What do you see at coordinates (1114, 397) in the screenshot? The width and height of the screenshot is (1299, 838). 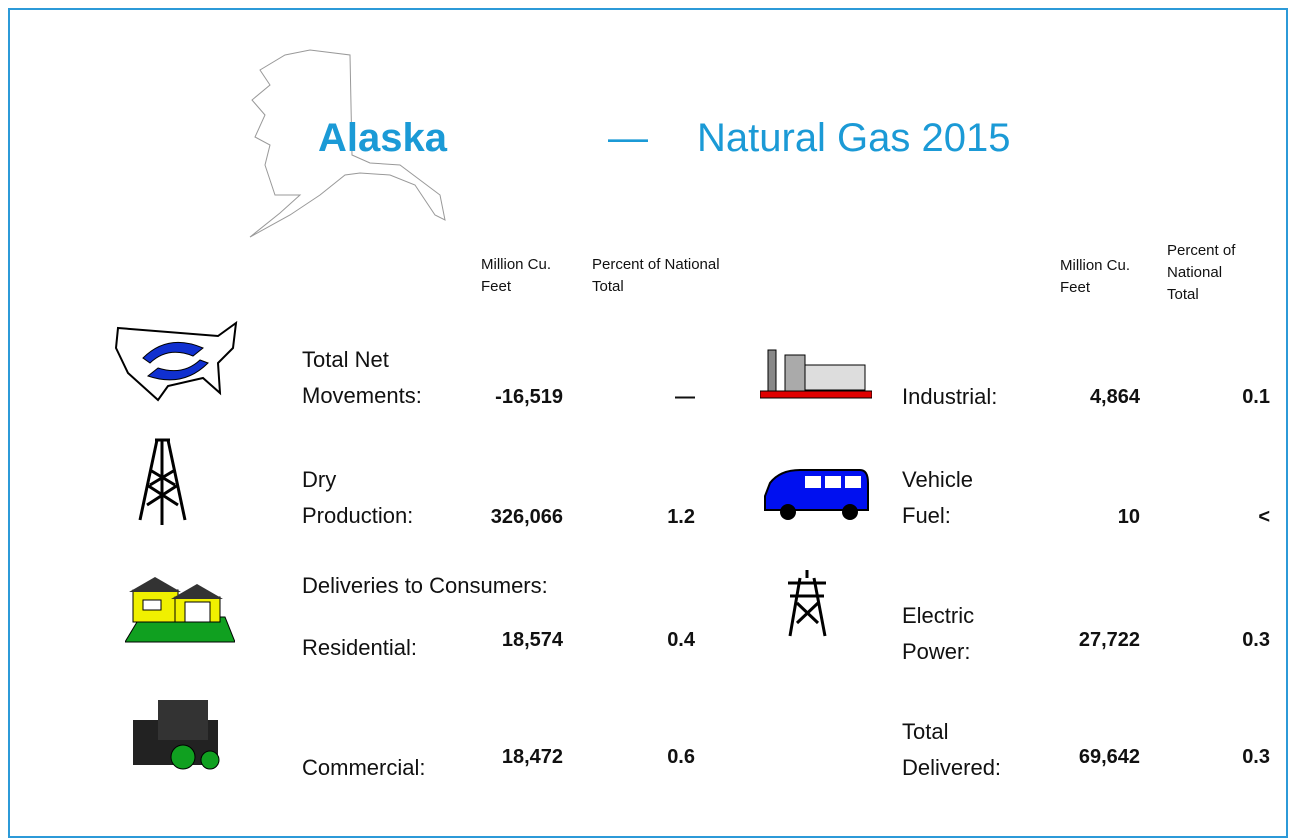 I see `row-value: 4,864` at bounding box center [1114, 397].